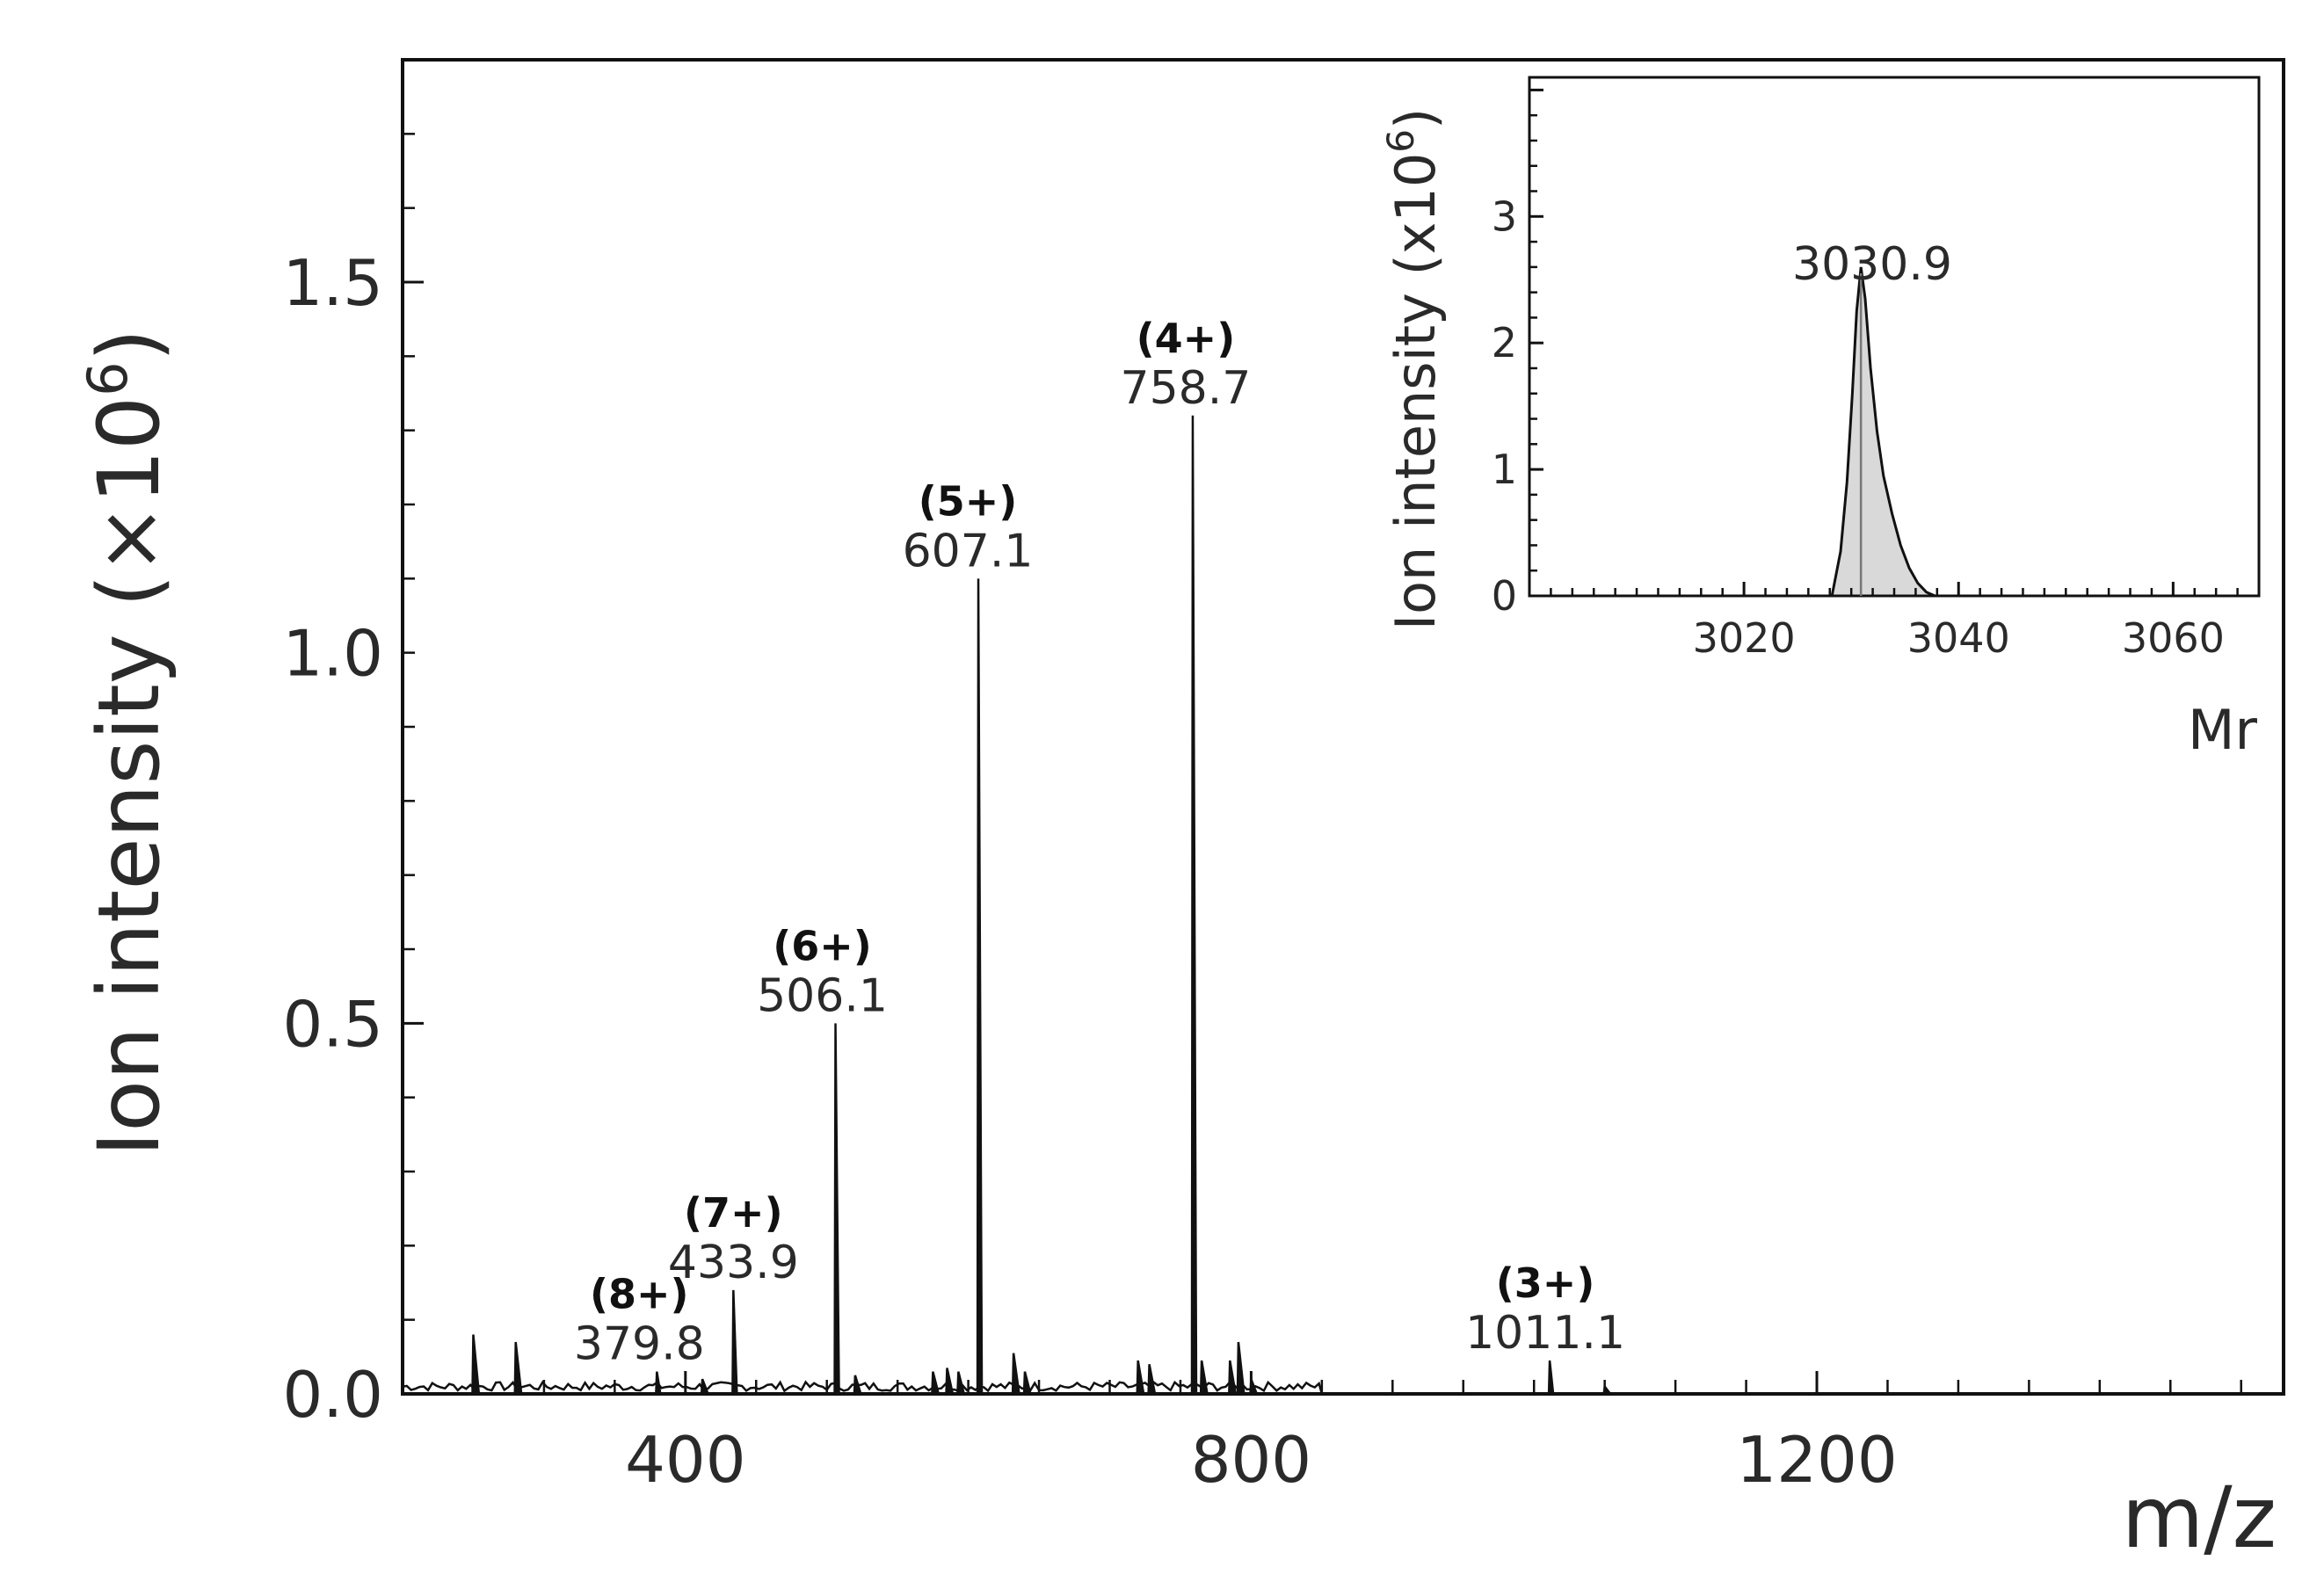  I want to click on inset-y-tick-label: 1, so click(1504, 470).